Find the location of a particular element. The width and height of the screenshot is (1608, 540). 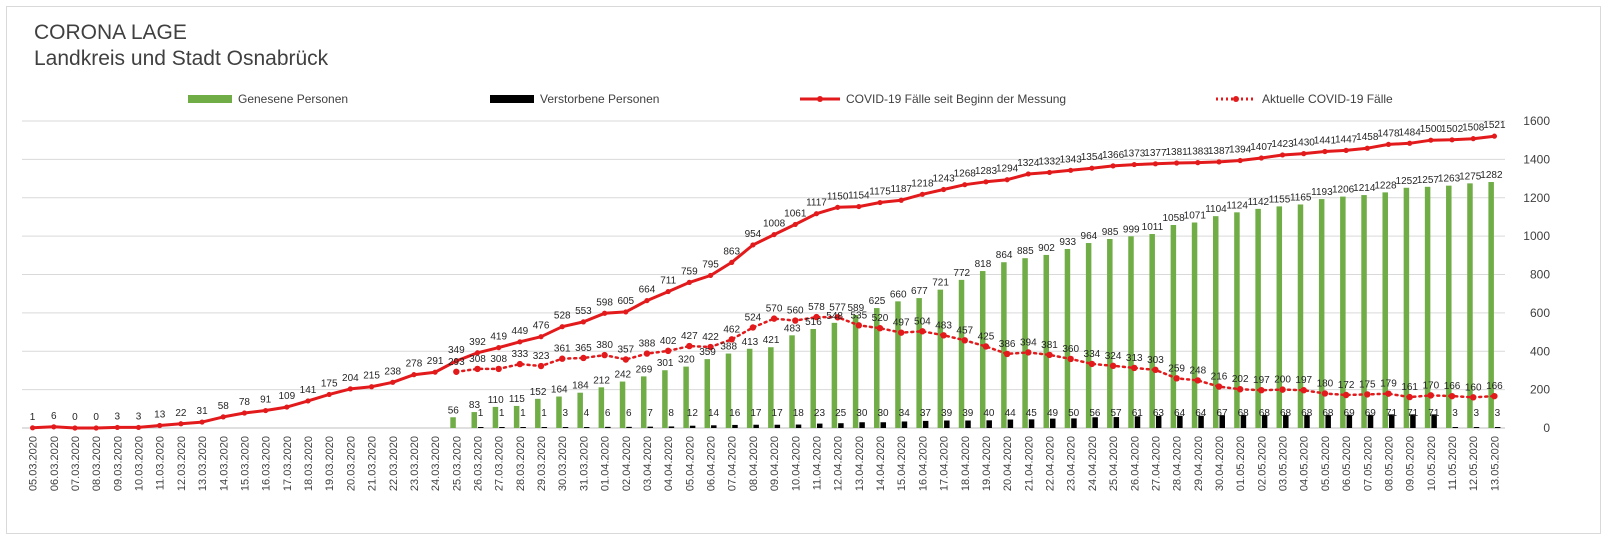

data-label-deceased: 56 is located at coordinates (1095, 413).